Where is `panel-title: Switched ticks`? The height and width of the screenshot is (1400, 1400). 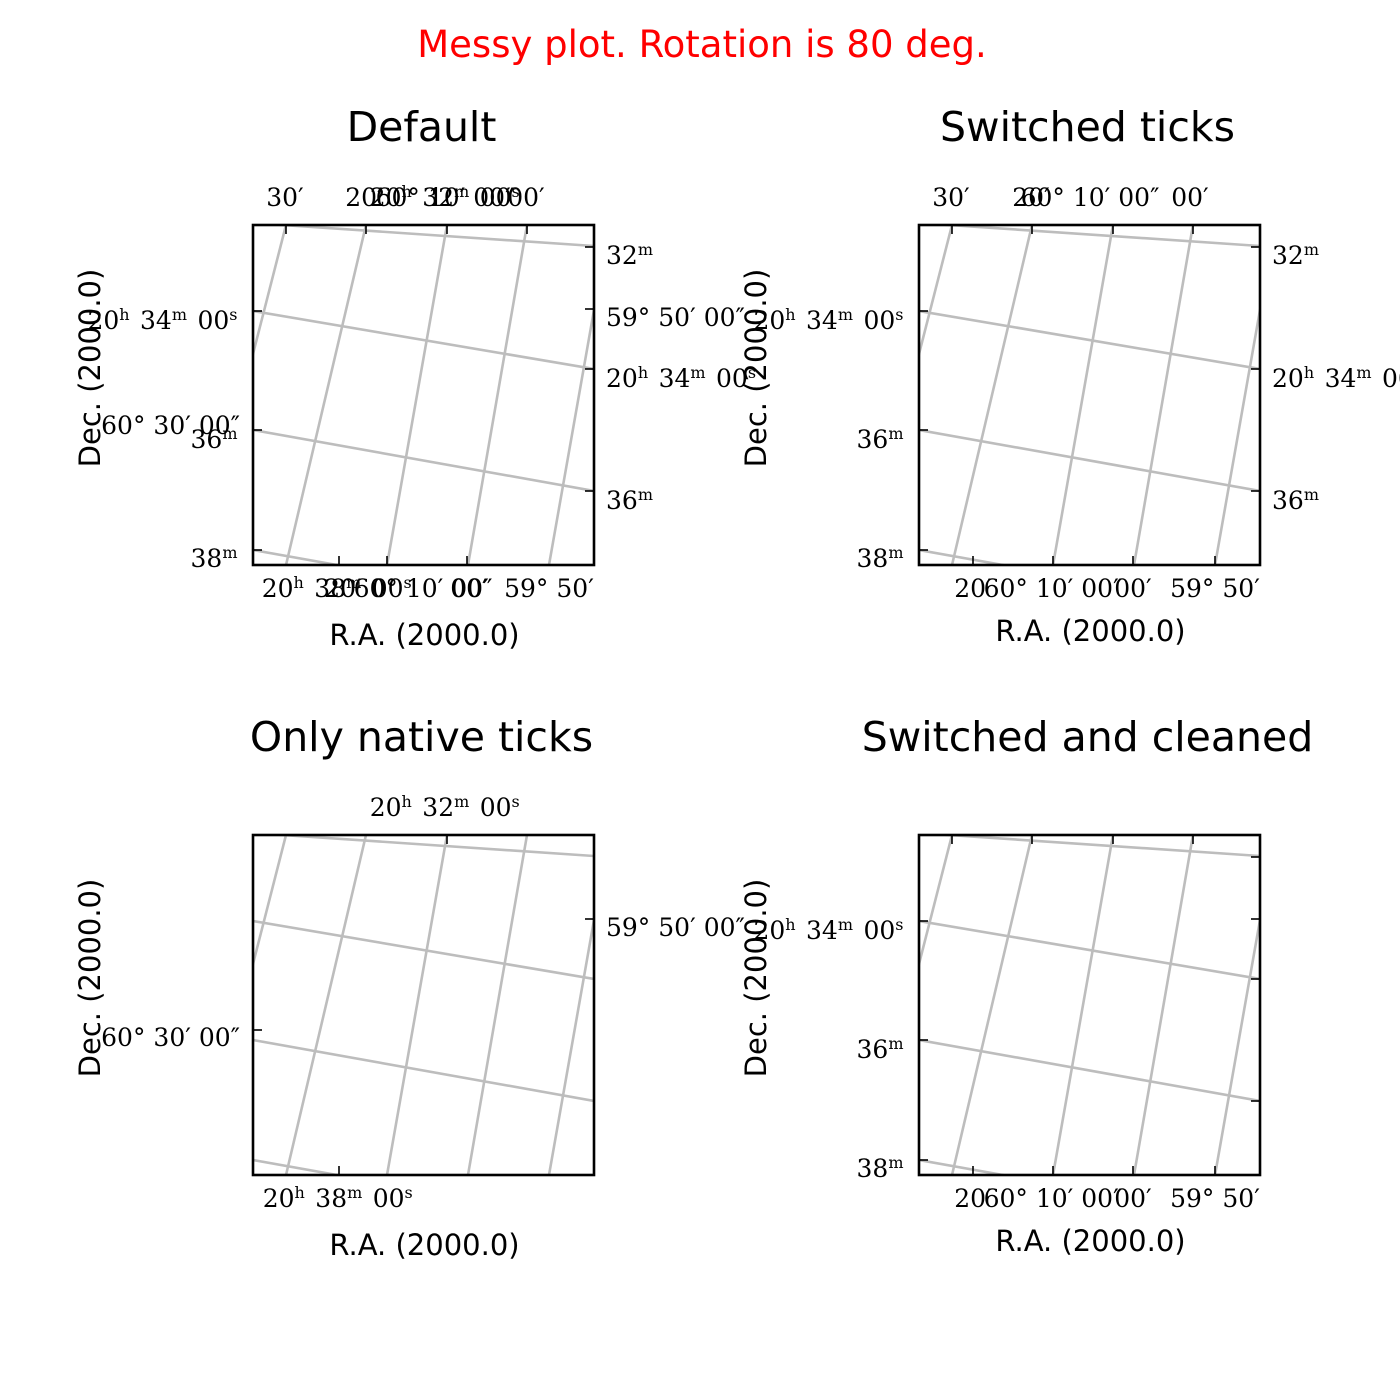 panel-title: Switched ticks is located at coordinates (1087, 127).